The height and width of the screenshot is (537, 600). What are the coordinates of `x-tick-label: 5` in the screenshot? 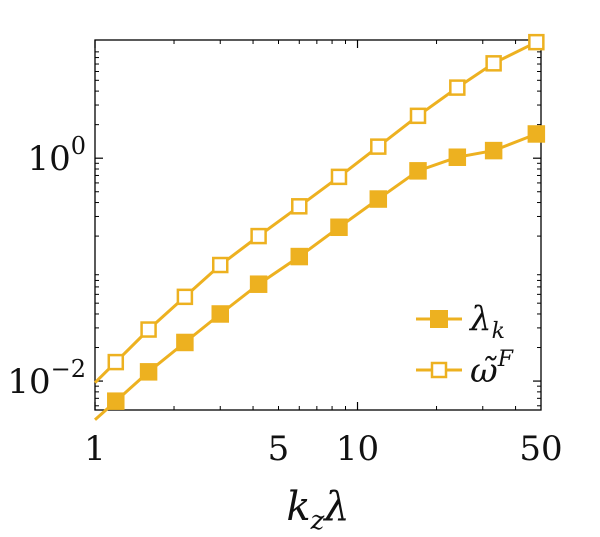 It's located at (279, 449).